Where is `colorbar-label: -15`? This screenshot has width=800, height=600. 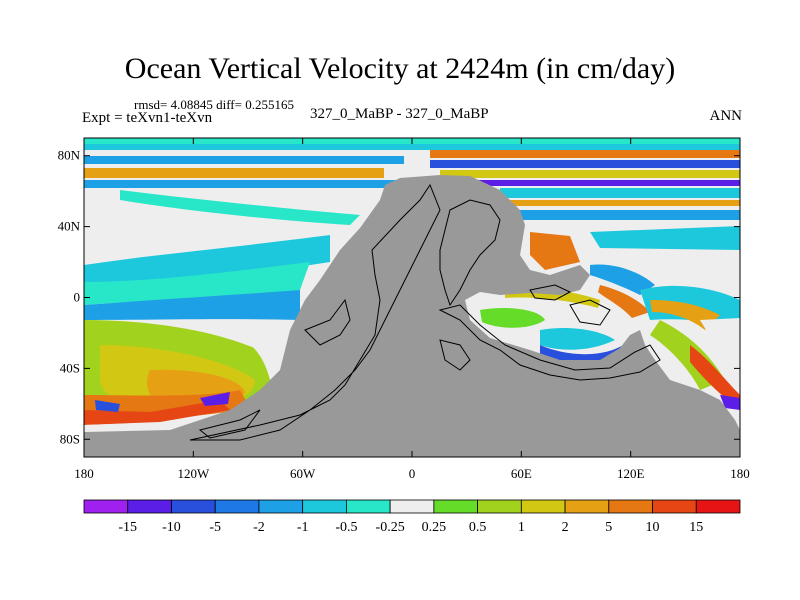
colorbar-label: -15 is located at coordinates (127, 527).